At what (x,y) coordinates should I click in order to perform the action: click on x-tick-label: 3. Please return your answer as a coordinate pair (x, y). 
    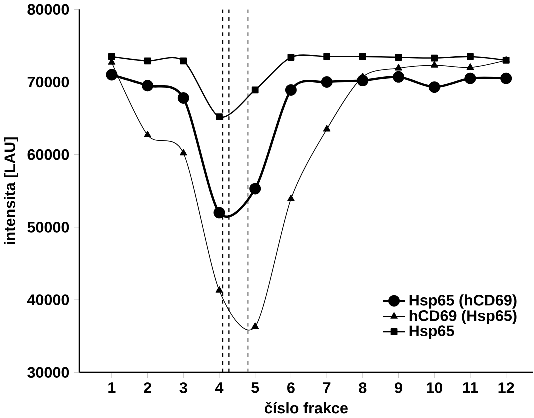
    Looking at the image, I should click on (184, 388).